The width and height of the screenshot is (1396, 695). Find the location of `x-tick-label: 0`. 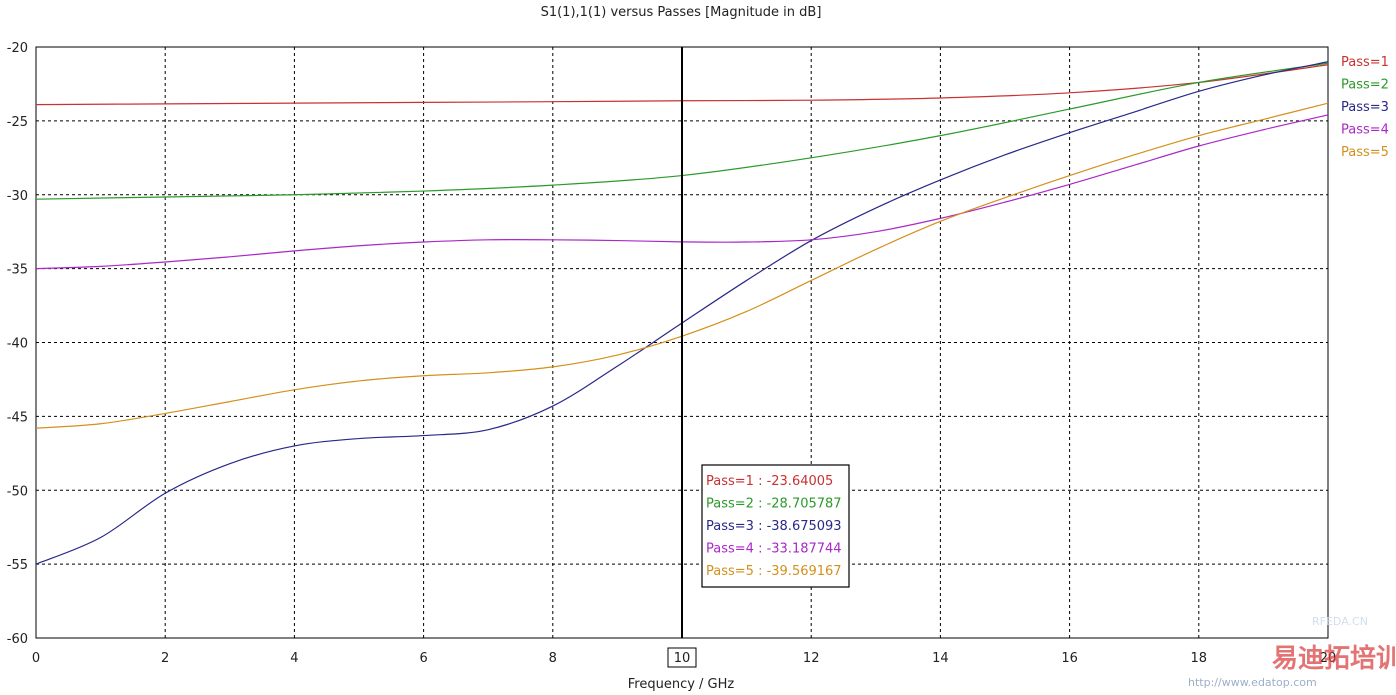

x-tick-label: 0 is located at coordinates (36, 658).